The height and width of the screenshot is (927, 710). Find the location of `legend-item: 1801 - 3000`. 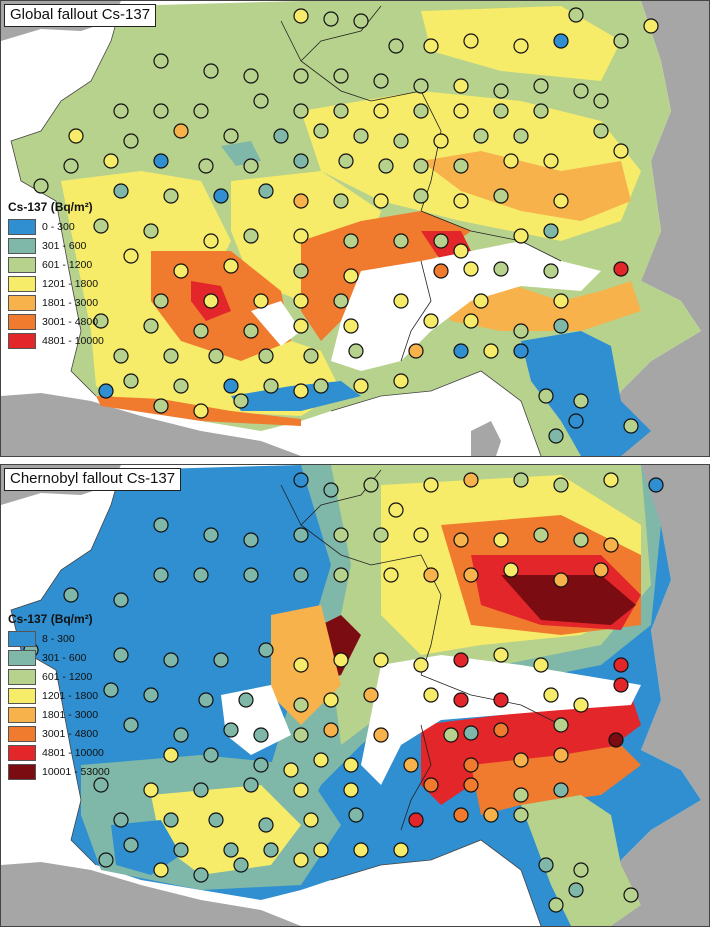

legend-item: 1801 - 3000 is located at coordinates (56, 302).